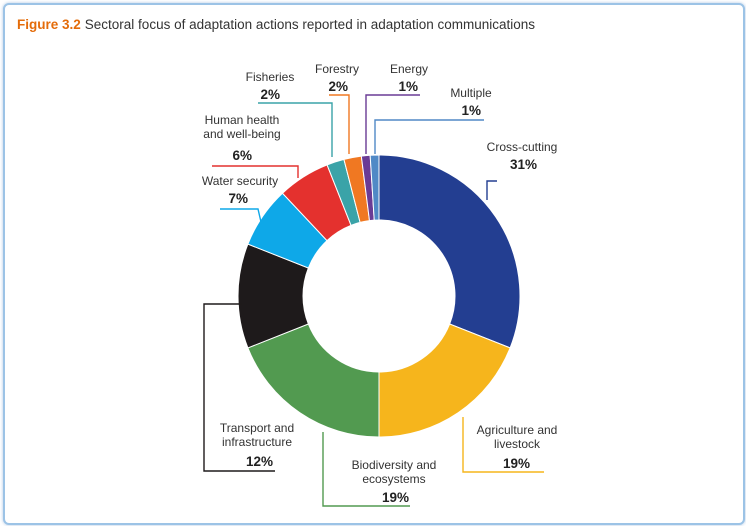 Image resolution: width=746 pixels, height=526 pixels. I want to click on slice-label: Water security, so click(240, 181).